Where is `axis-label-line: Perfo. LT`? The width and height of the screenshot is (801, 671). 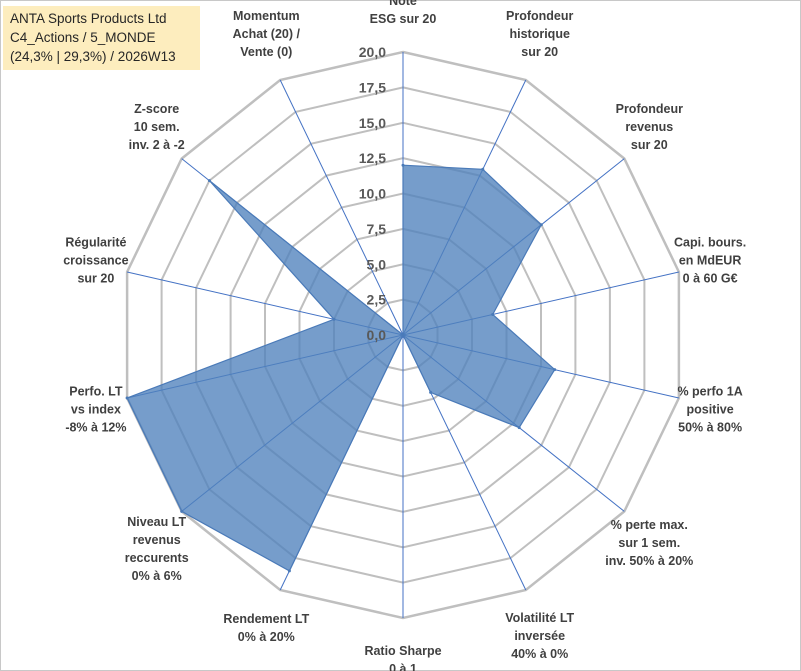
axis-label-line: Perfo. LT is located at coordinates (96, 391).